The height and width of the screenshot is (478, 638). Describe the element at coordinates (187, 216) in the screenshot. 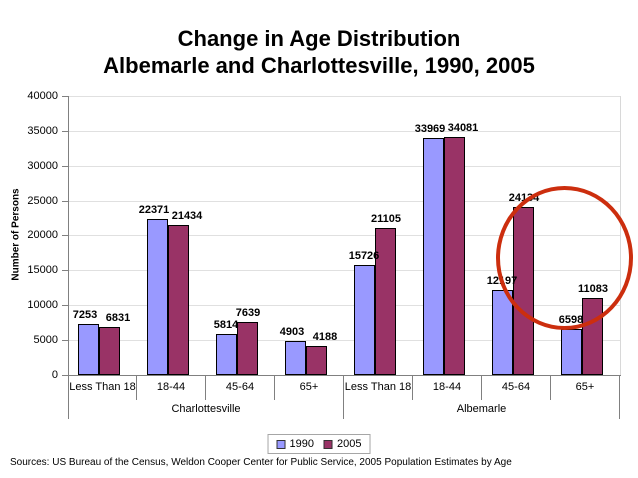

I see `bar-value-label: 21434` at that location.